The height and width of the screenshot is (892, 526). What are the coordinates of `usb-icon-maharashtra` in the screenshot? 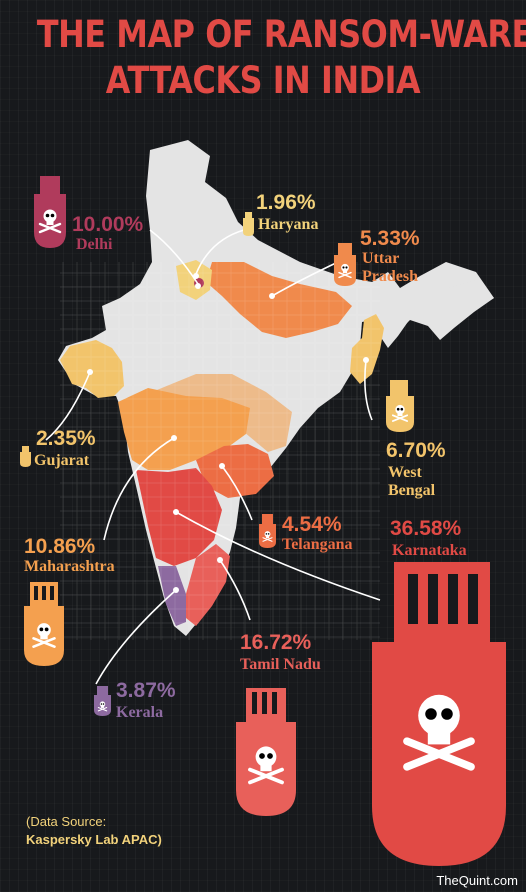 It's located at (44, 624).